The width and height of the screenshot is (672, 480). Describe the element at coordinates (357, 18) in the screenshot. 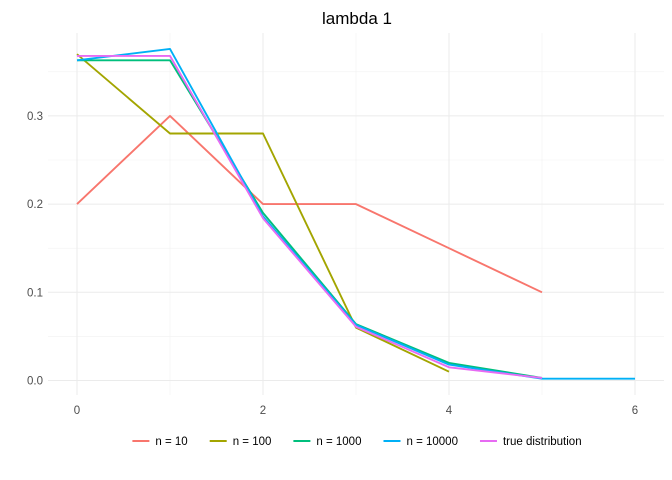

I see `chart-title: lambda 1` at that location.